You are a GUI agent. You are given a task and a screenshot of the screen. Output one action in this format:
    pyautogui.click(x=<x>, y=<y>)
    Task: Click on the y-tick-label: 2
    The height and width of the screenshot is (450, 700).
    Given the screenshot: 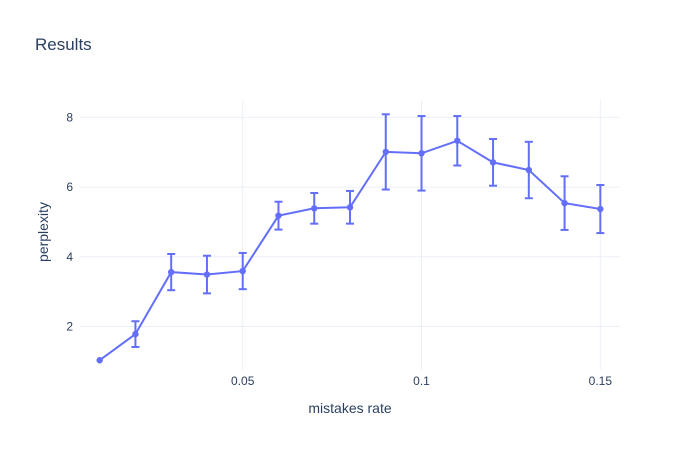 What is the action you would take?
    pyautogui.click(x=69, y=326)
    